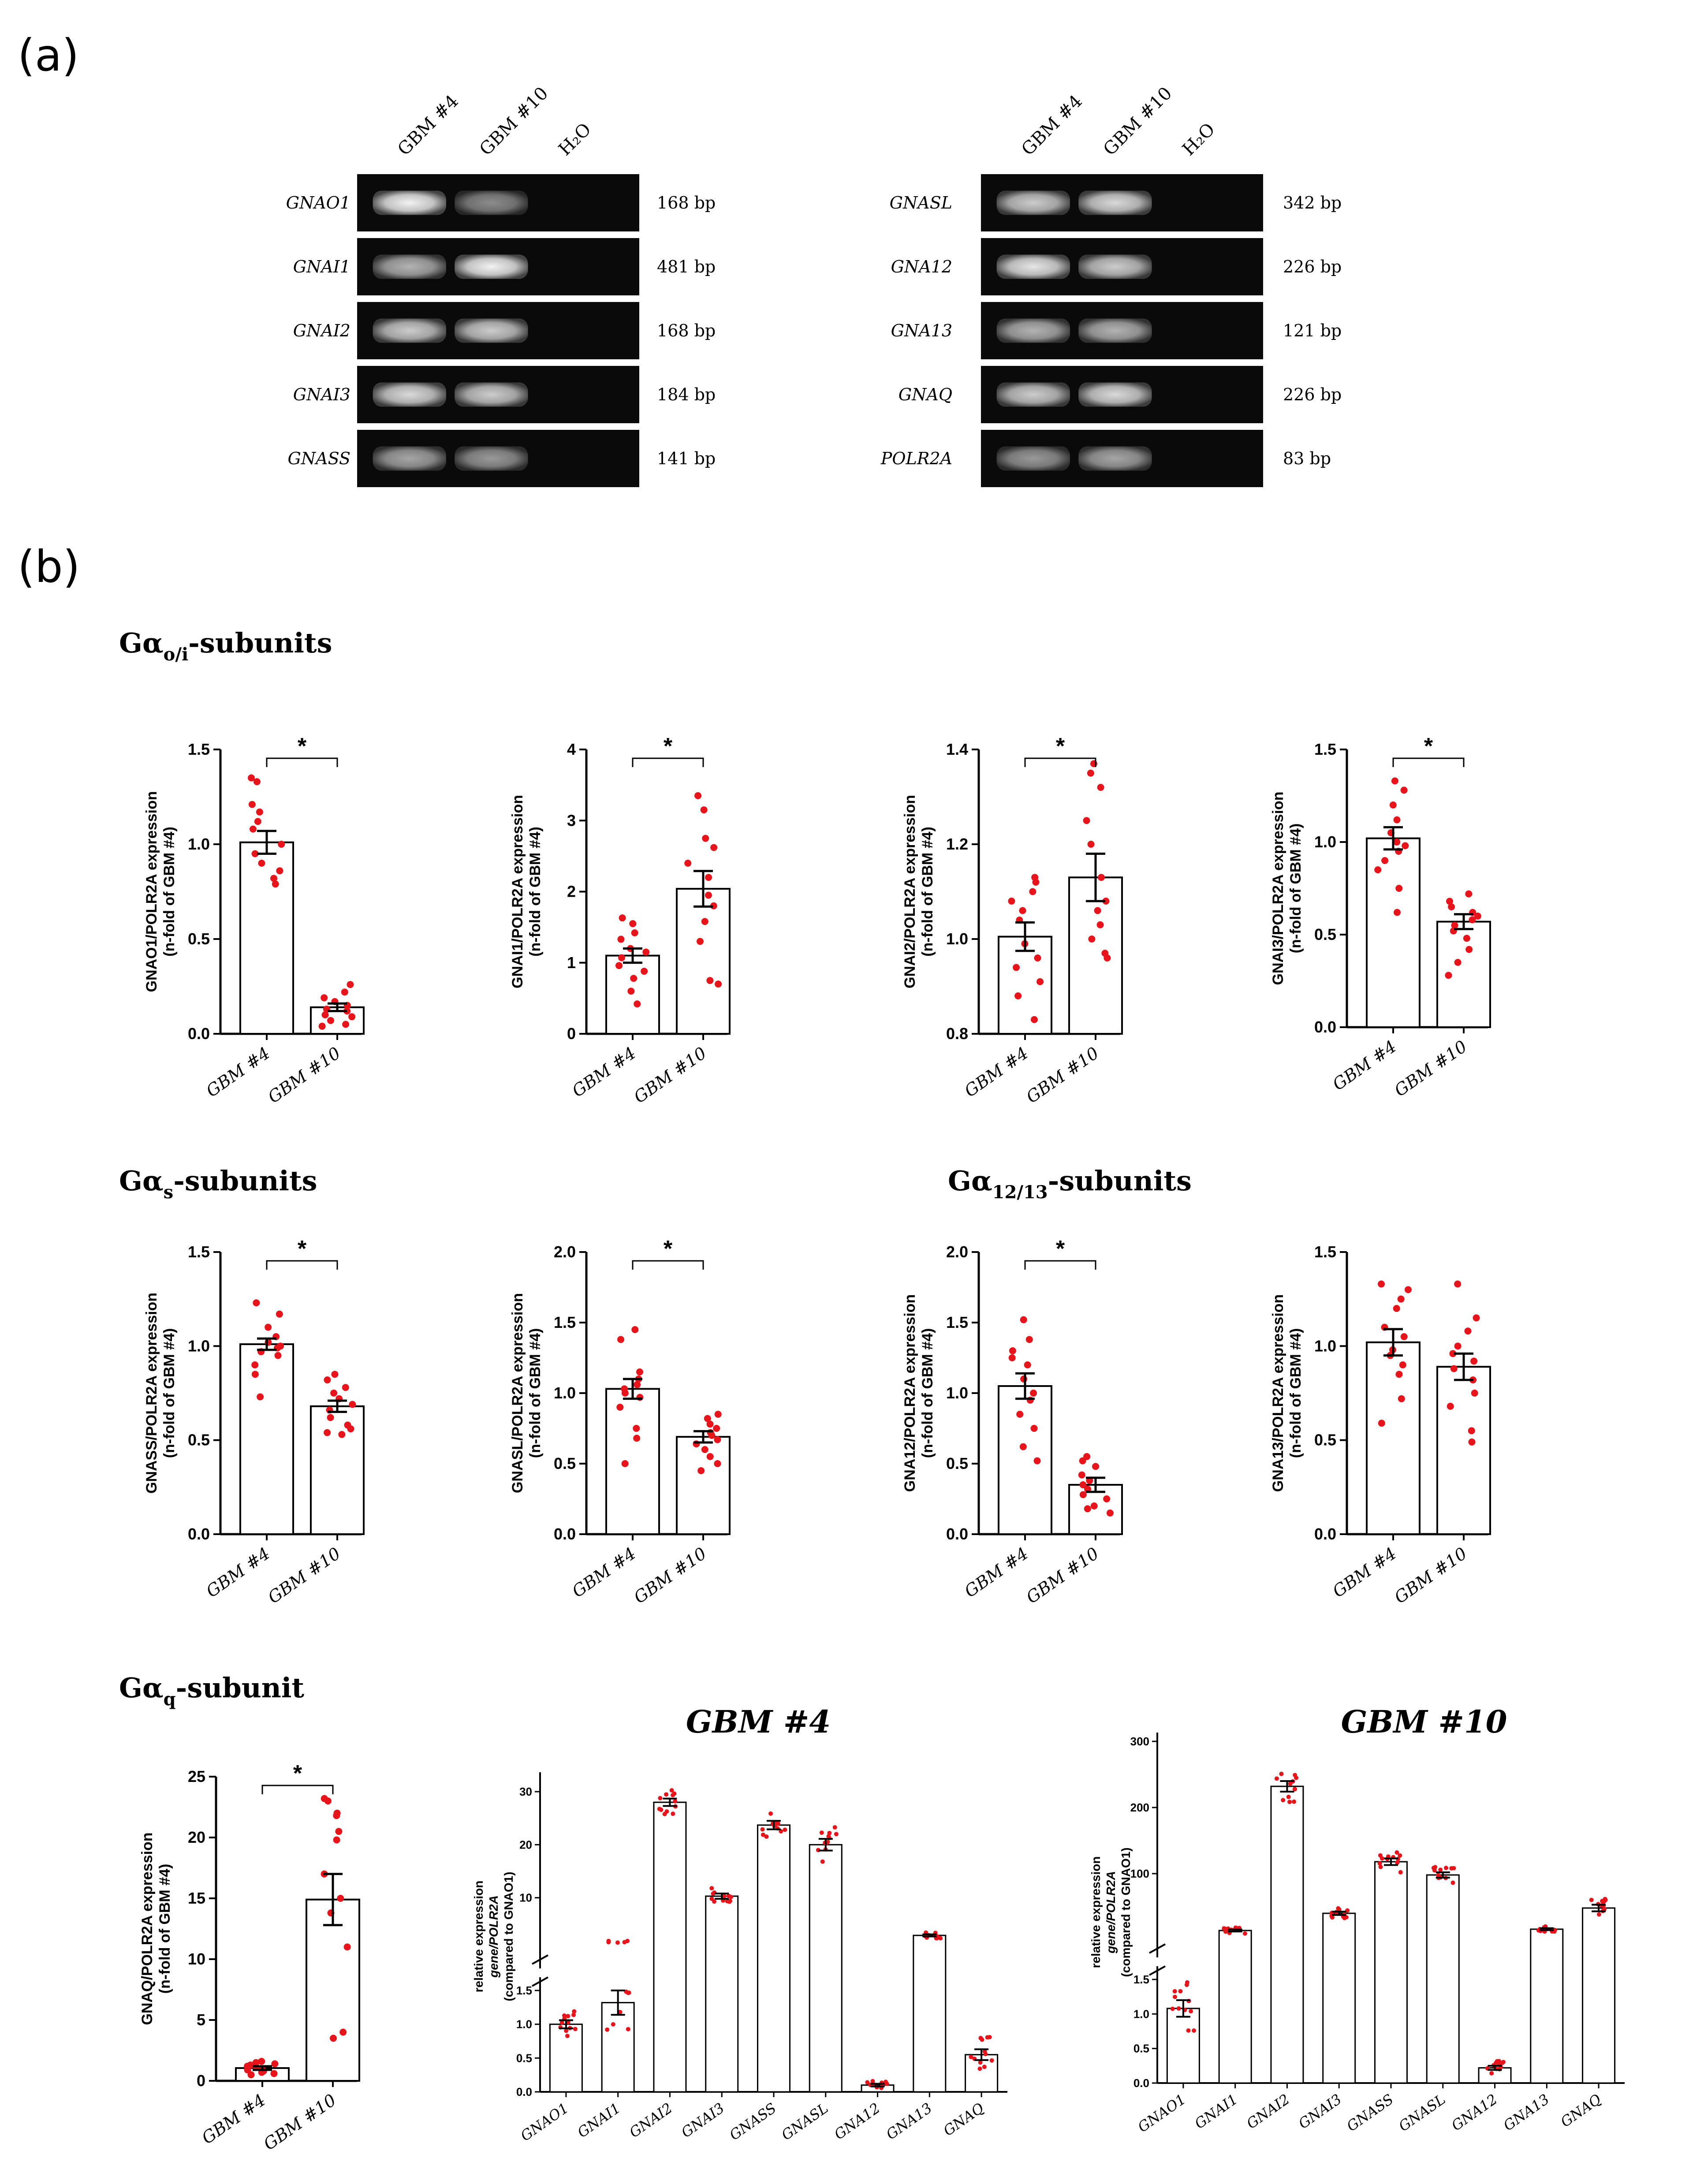  I want to click on y-axis-label: GNAI1/POLR2A expression, so click(517, 891).